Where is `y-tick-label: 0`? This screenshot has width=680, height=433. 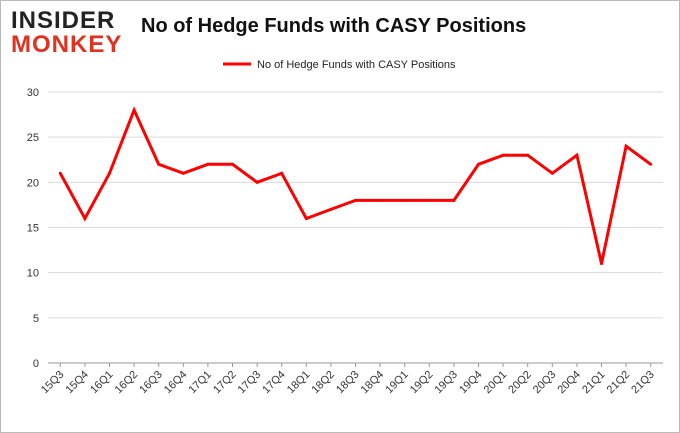 y-tick-label: 0 is located at coordinates (36, 364).